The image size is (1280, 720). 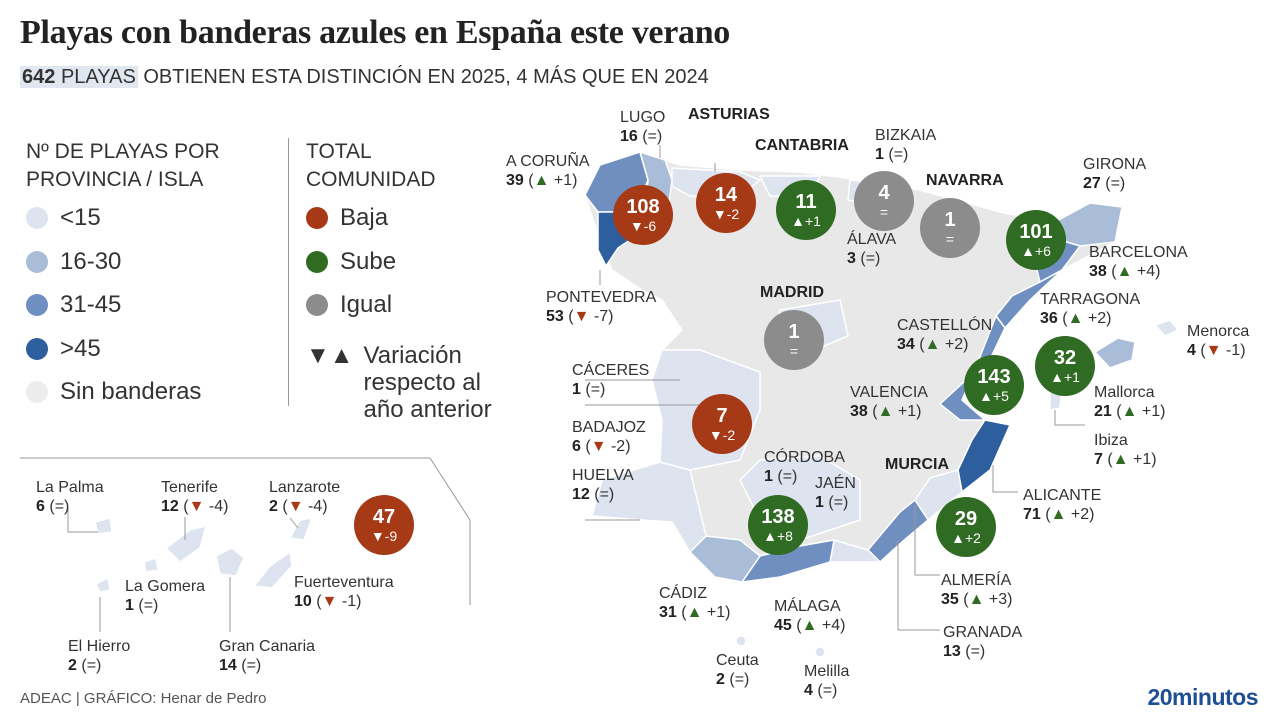 What do you see at coordinates (80, 217) in the screenshot?
I see `legend-label: <15` at bounding box center [80, 217].